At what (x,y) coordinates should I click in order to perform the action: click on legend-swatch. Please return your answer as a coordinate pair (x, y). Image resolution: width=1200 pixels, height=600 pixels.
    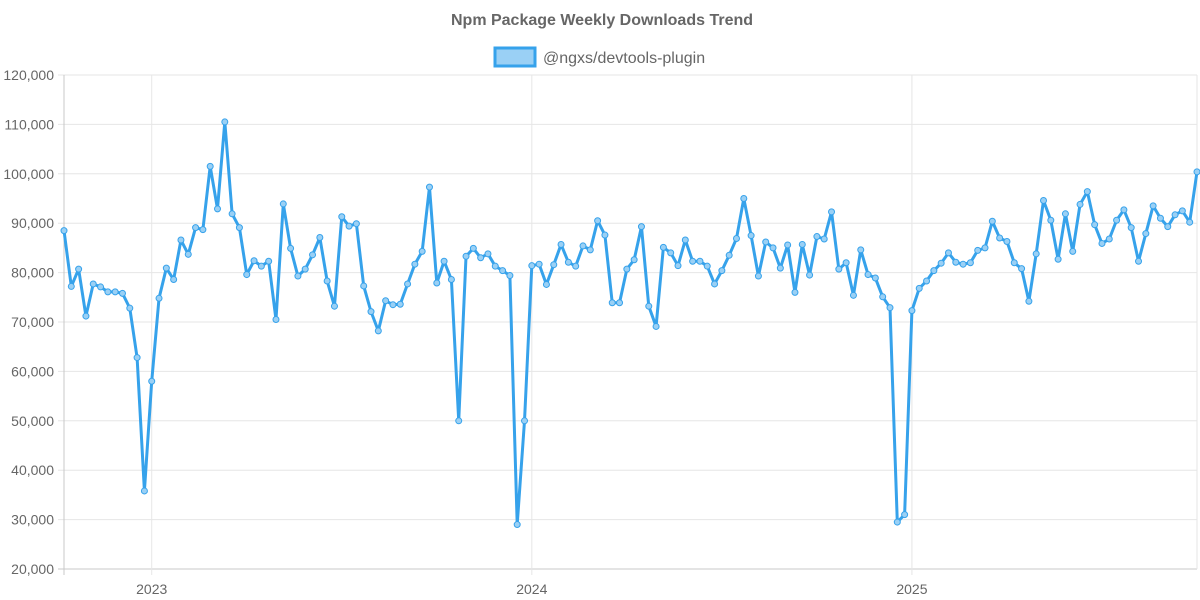
    Looking at the image, I should click on (515, 57).